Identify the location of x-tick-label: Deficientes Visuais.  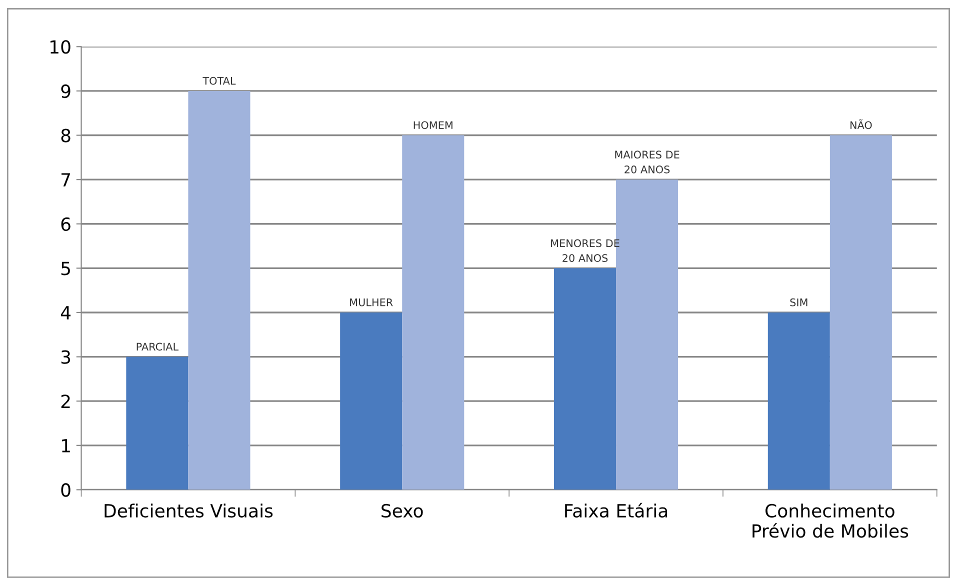
(188, 511).